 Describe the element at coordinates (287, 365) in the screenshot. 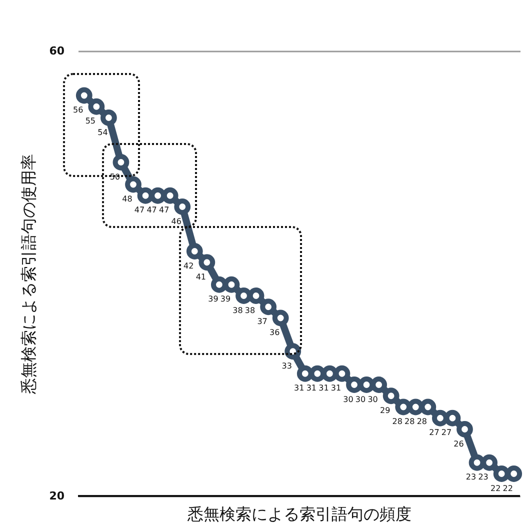

I see `data-label: 33` at that location.